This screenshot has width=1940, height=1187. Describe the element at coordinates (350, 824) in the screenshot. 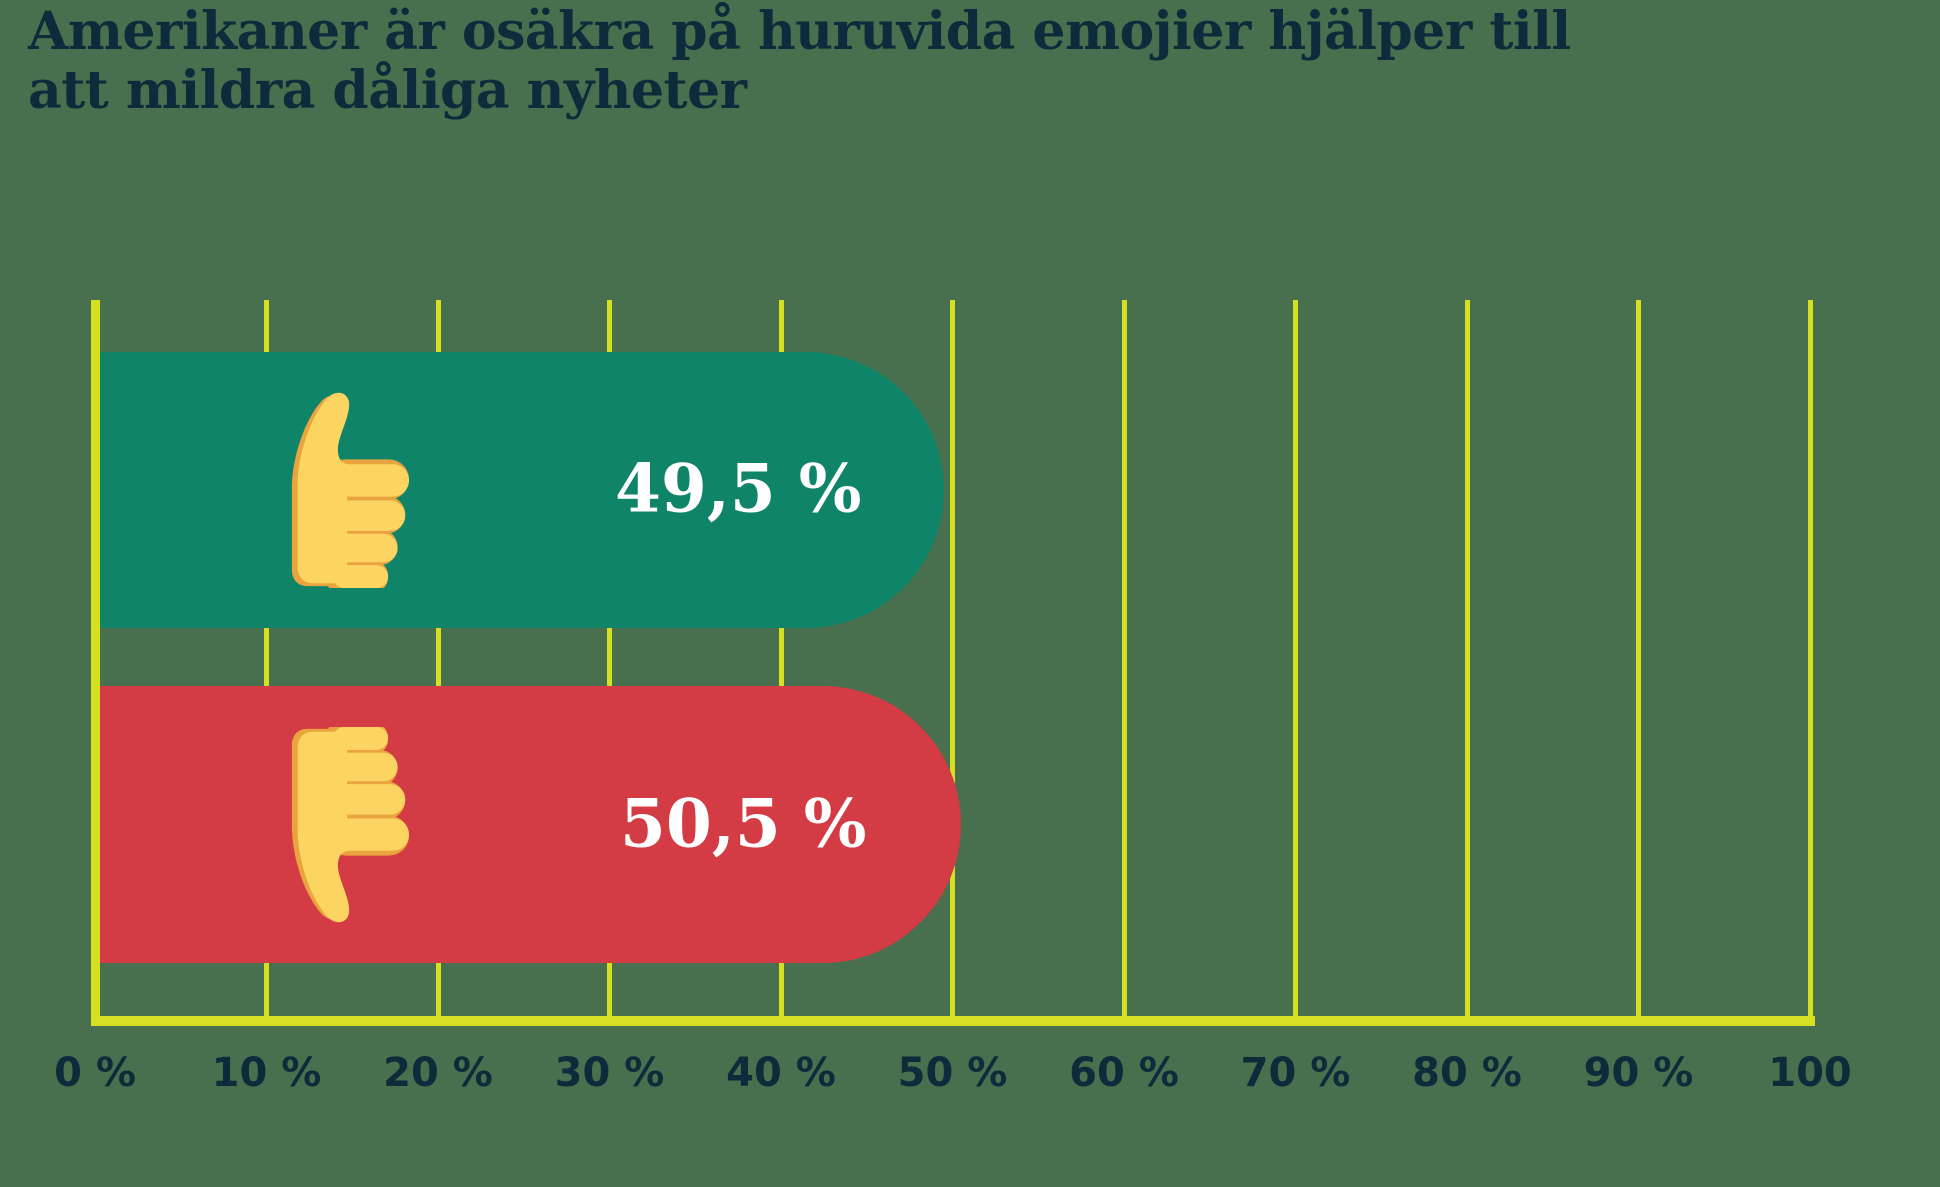

I see `thumbs-down-icon` at that location.